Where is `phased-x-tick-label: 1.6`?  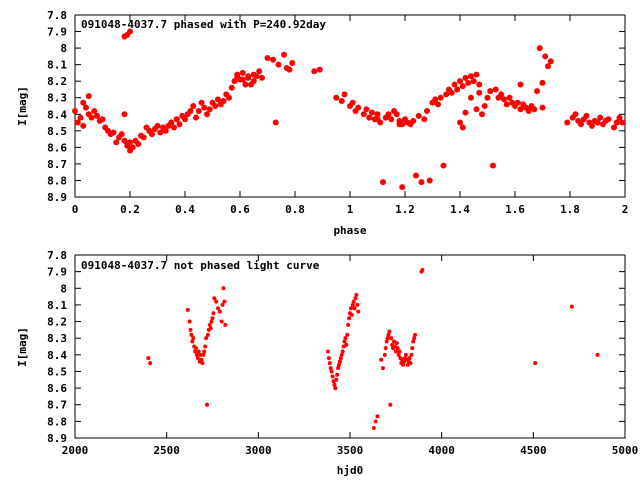
phased-x-tick-label: 1.6 is located at coordinates (515, 209).